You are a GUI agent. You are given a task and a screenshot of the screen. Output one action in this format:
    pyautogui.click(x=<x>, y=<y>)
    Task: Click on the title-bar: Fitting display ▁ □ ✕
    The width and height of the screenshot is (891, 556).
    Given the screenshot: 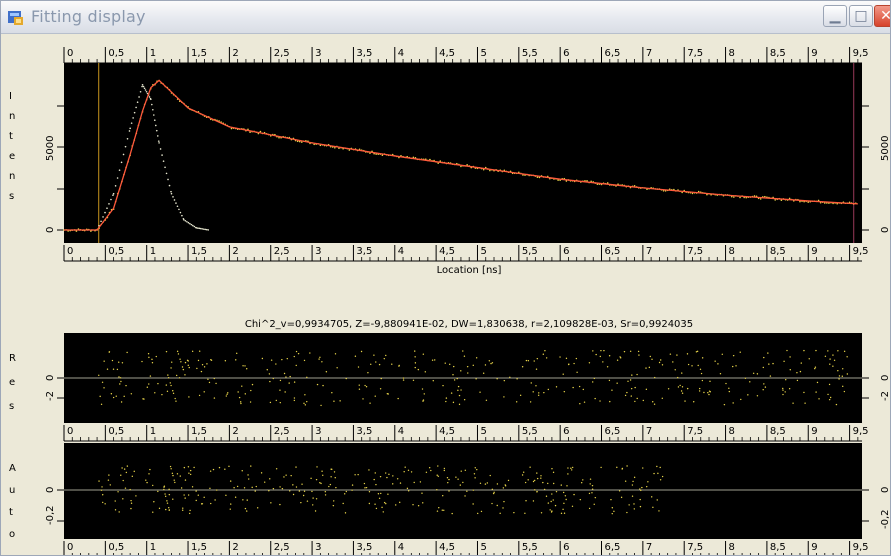 What is the action you would take?
    pyautogui.click(x=445, y=17)
    